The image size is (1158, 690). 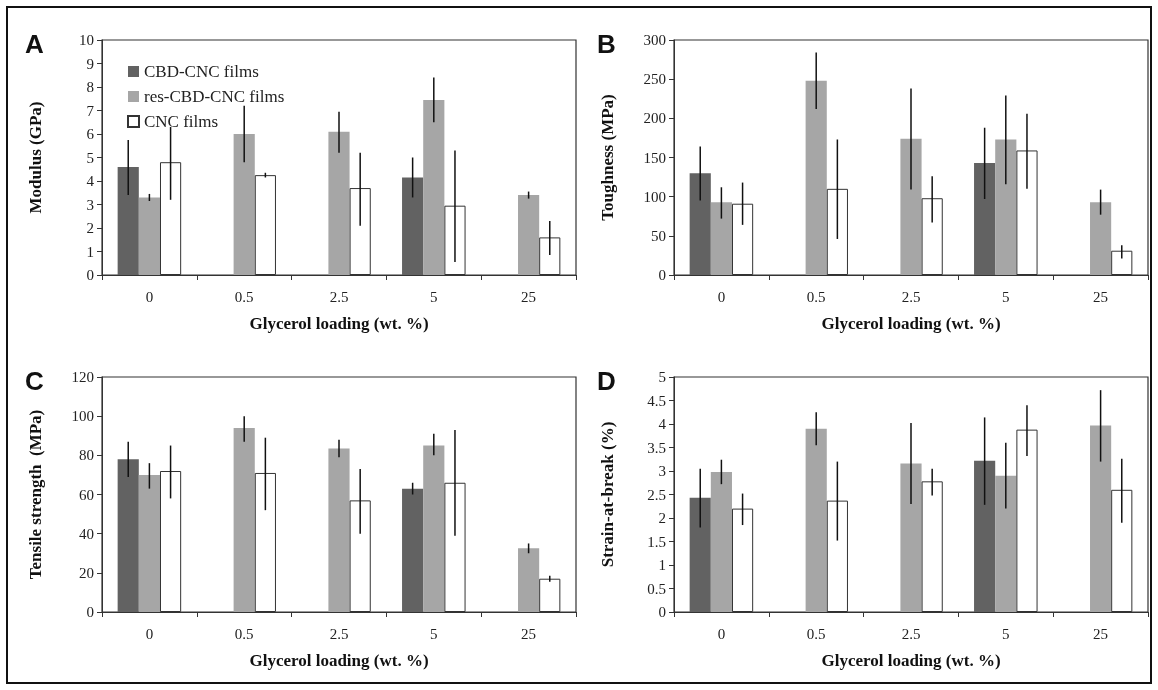 I want to click on y-tick-label: 0.5, so click(x=656, y=588).